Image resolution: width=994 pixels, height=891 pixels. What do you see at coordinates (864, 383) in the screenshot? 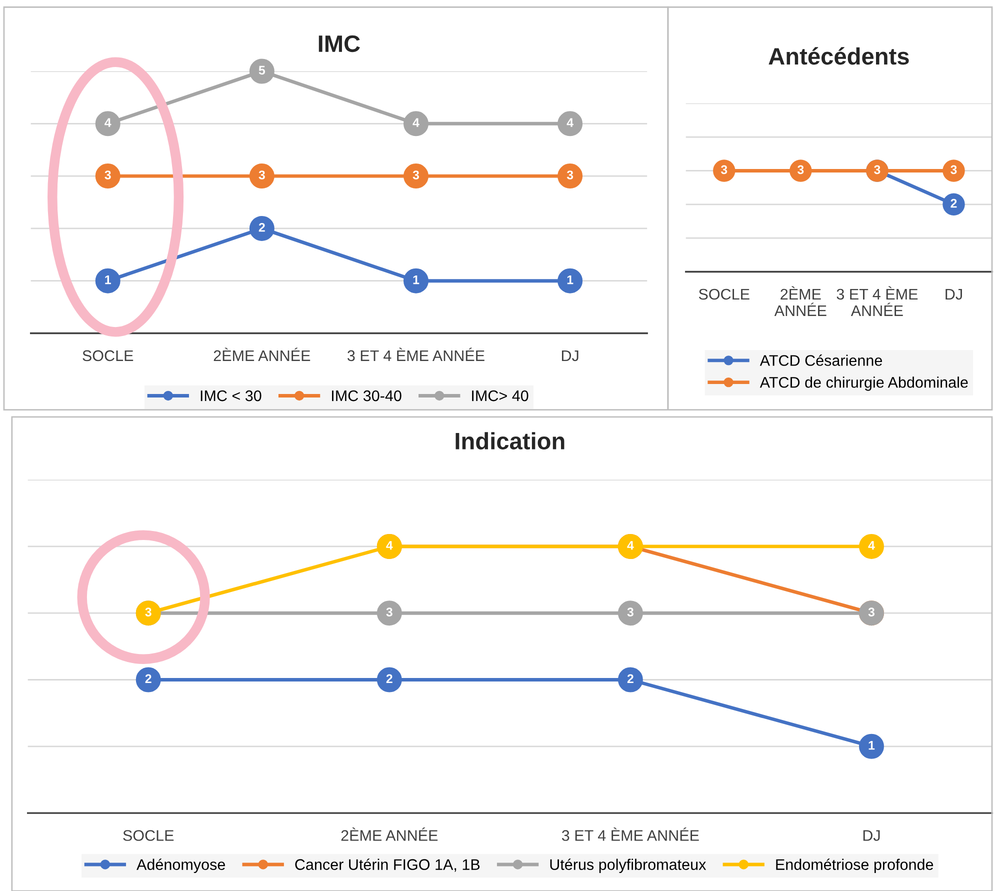
I see `legend-label: ATCD de chirurgie Abdominale` at bounding box center [864, 383].